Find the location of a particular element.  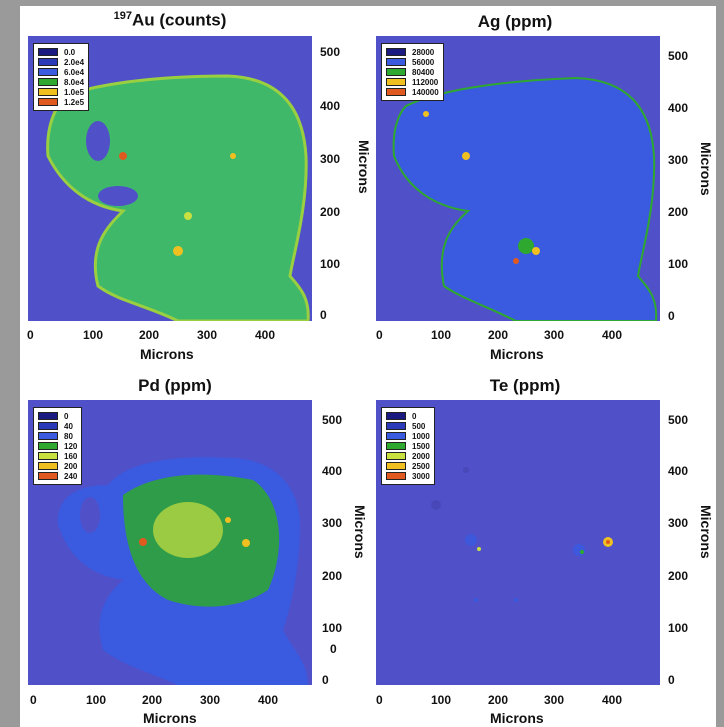

legend-label: 80 is located at coordinates (68, 436).